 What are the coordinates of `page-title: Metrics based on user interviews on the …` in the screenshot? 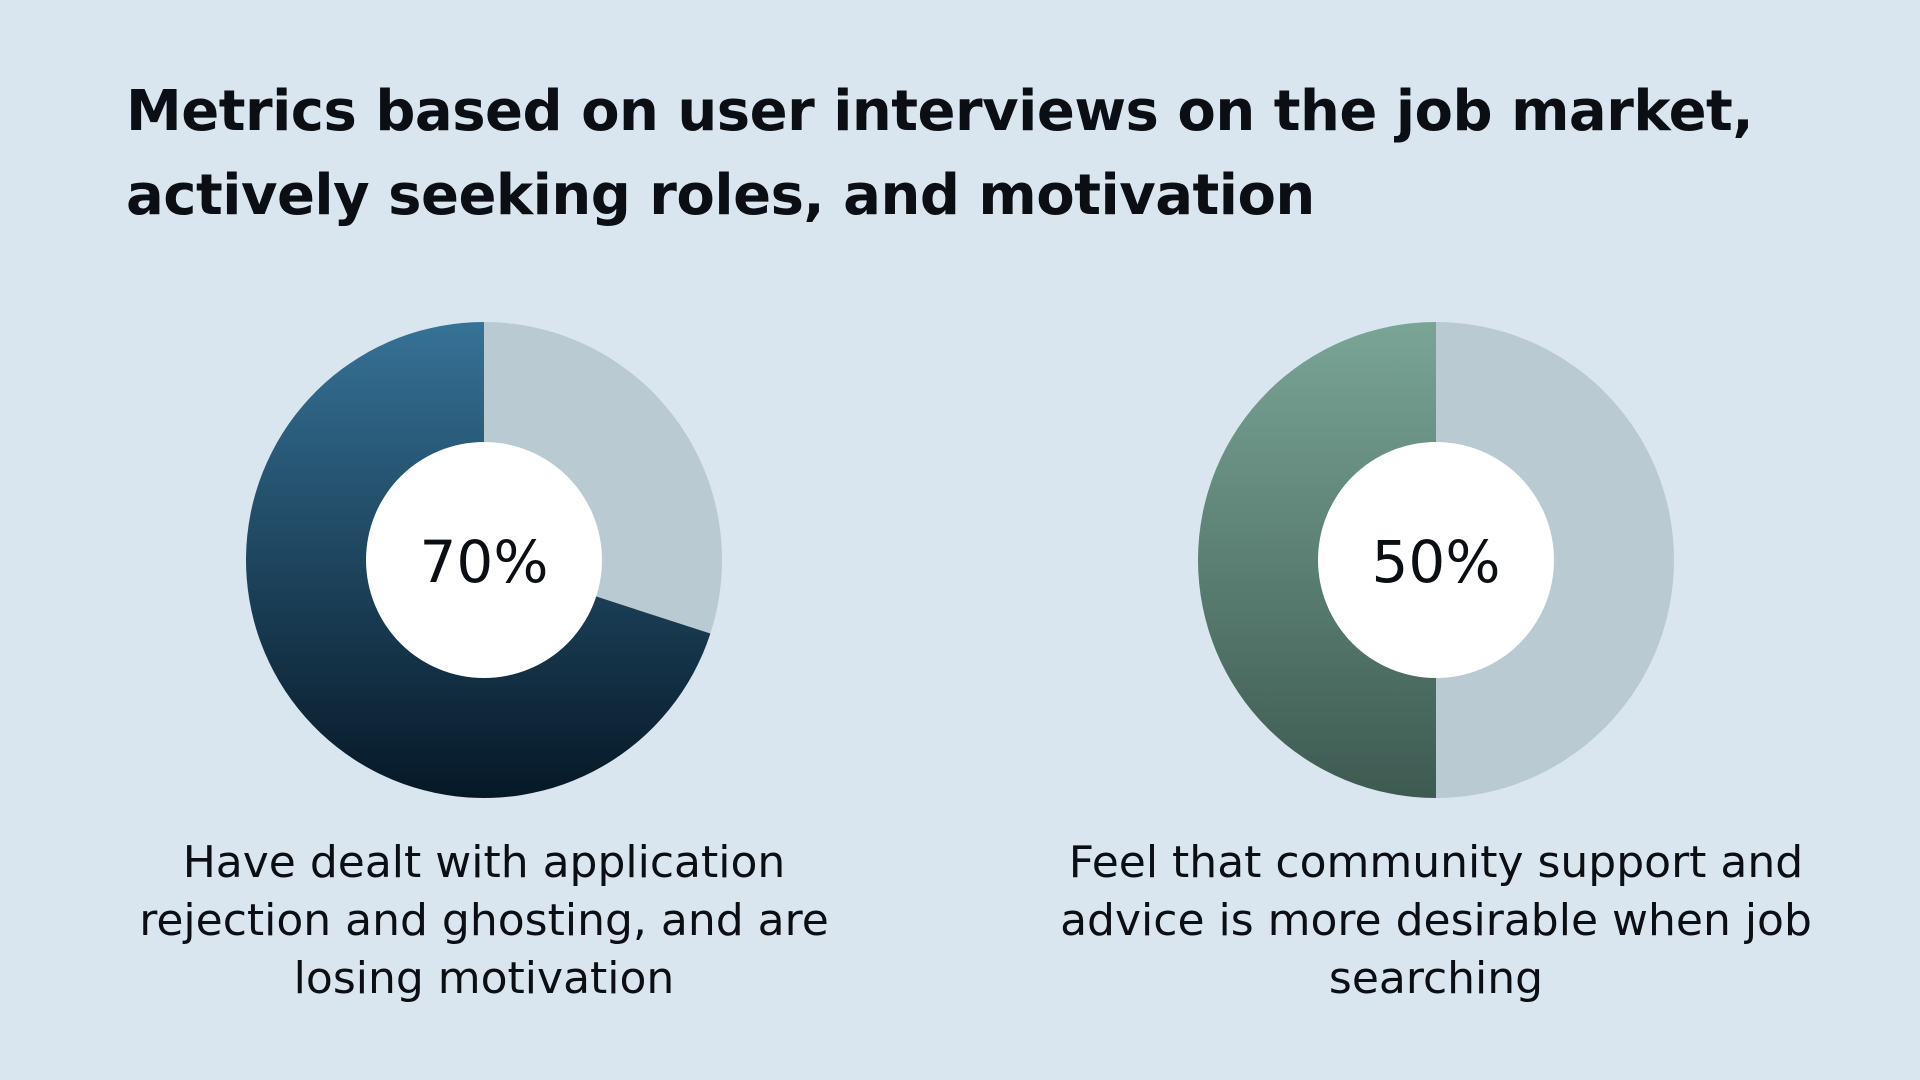 It's located at (940, 153).